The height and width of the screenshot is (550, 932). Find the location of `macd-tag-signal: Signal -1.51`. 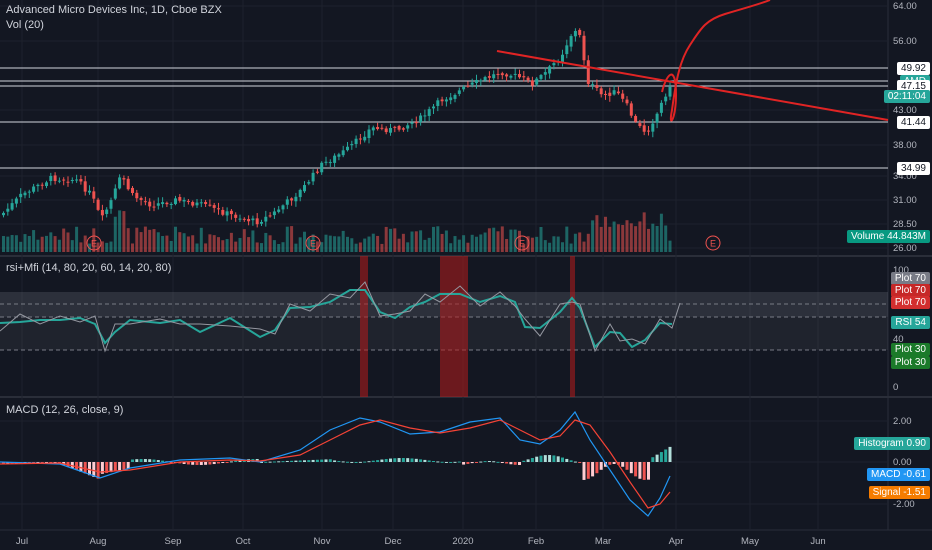

macd-tag-signal: Signal -1.51 is located at coordinates (899, 492).